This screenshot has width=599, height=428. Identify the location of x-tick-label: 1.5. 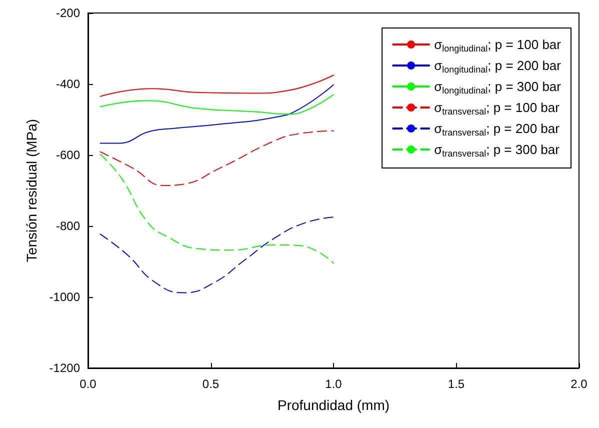
(456, 384).